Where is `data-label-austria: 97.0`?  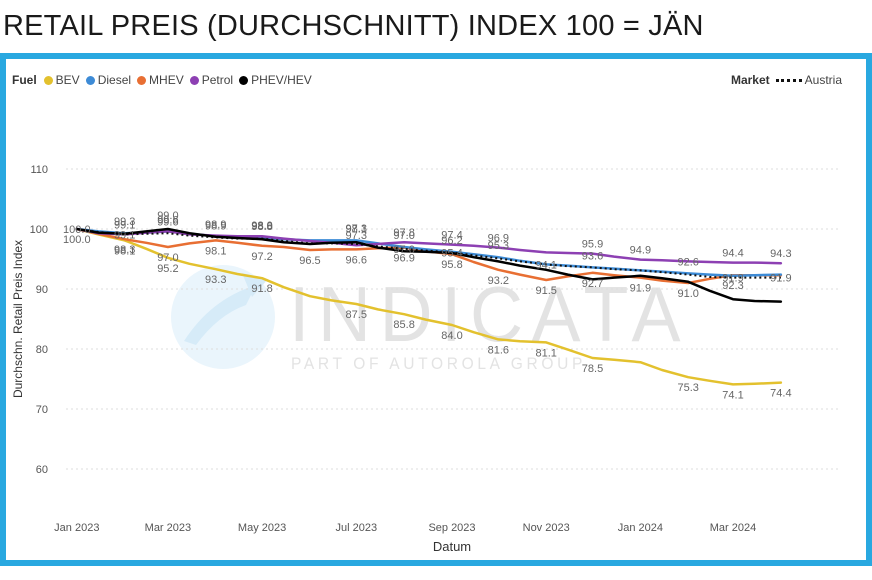 data-label-austria: 97.0 is located at coordinates (403, 250).